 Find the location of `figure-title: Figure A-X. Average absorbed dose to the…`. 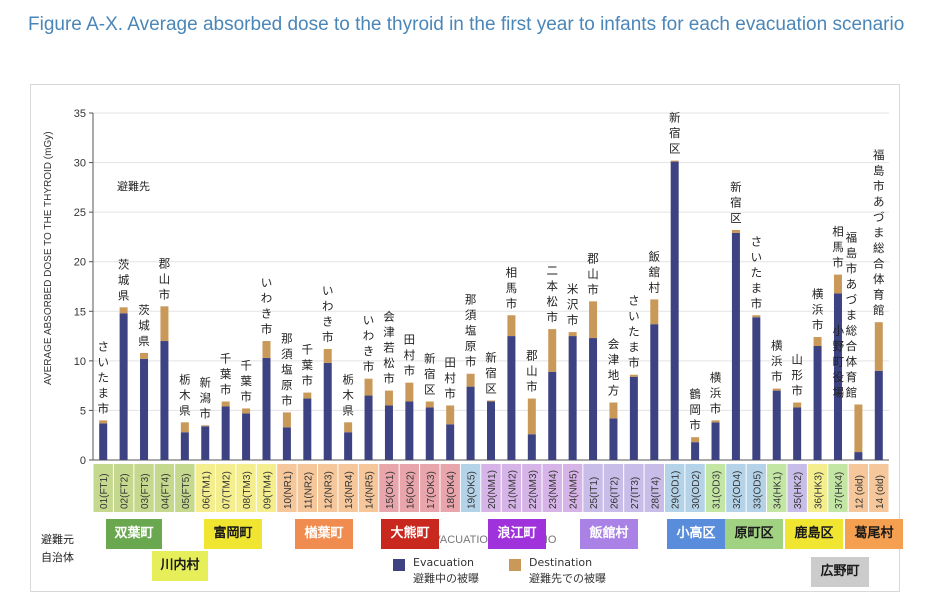

figure-title: Figure A-X. Average absorbed dose to the… is located at coordinates (466, 24).